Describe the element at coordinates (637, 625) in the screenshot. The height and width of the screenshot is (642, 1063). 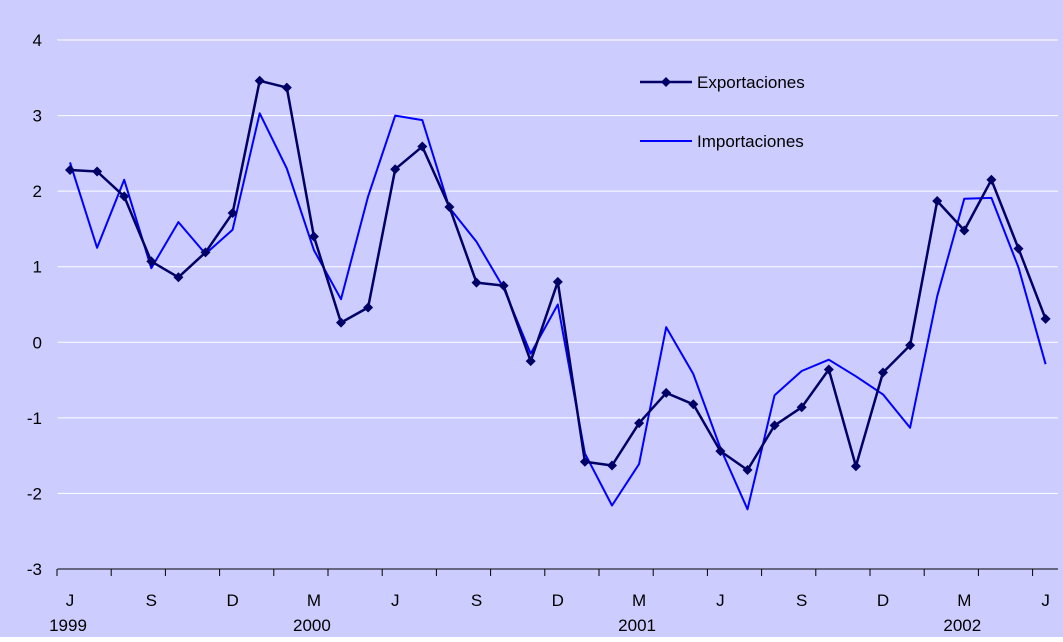
I see `x-year-label: 2001` at that location.